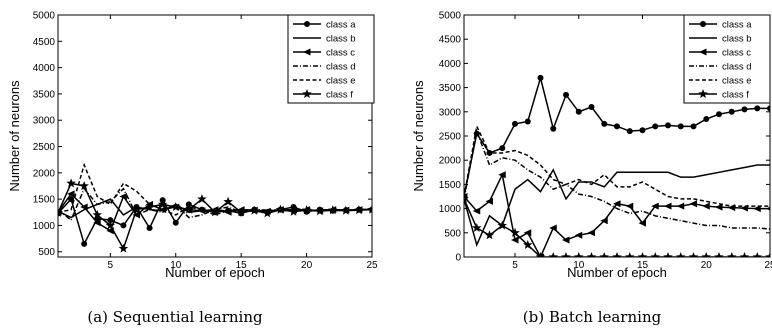 Image resolution: width=772 pixels, height=329 pixels. I want to click on legend-marker-class-c, so click(307, 52).